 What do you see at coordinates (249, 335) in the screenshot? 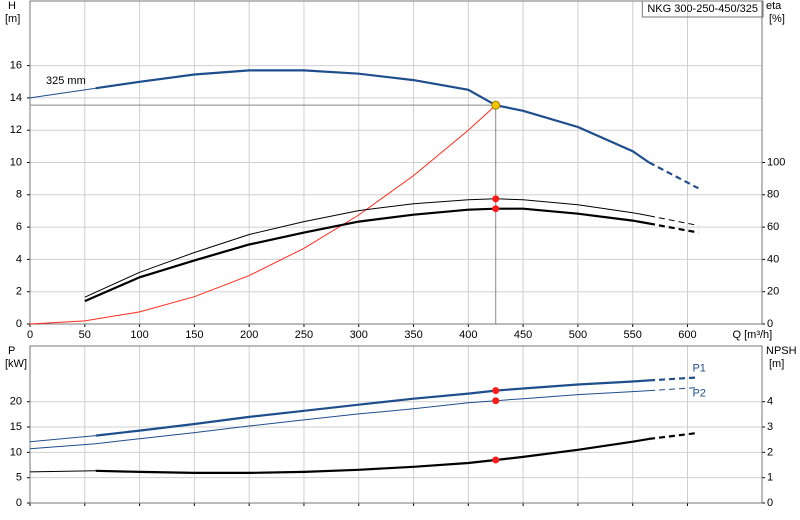
I see `x-tick-label: 200` at bounding box center [249, 335].